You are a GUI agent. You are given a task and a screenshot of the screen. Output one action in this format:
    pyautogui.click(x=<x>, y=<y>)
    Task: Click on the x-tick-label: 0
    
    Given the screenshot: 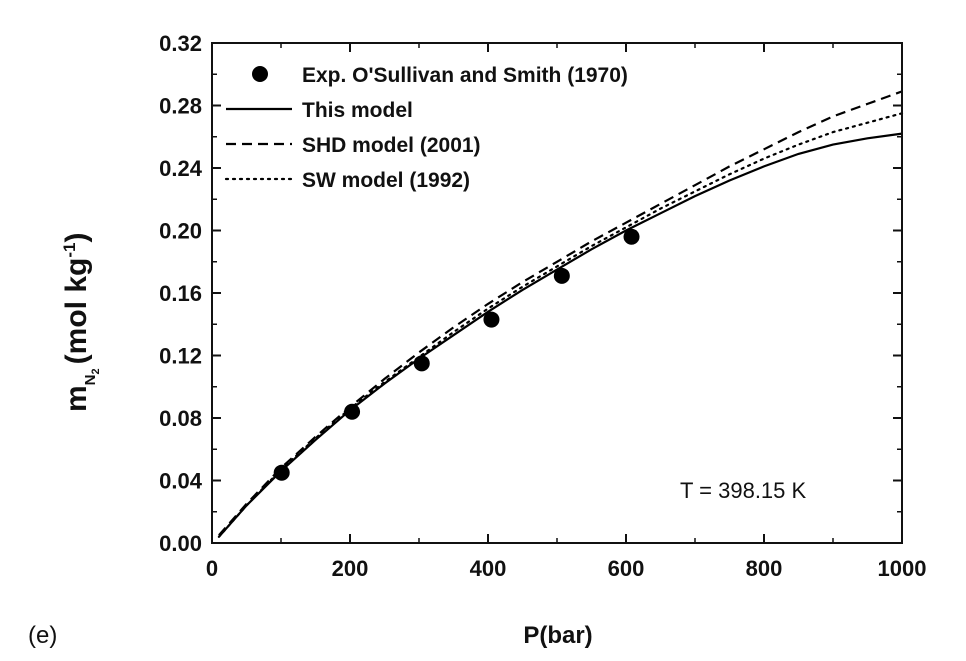 What is the action you would take?
    pyautogui.click(x=212, y=568)
    